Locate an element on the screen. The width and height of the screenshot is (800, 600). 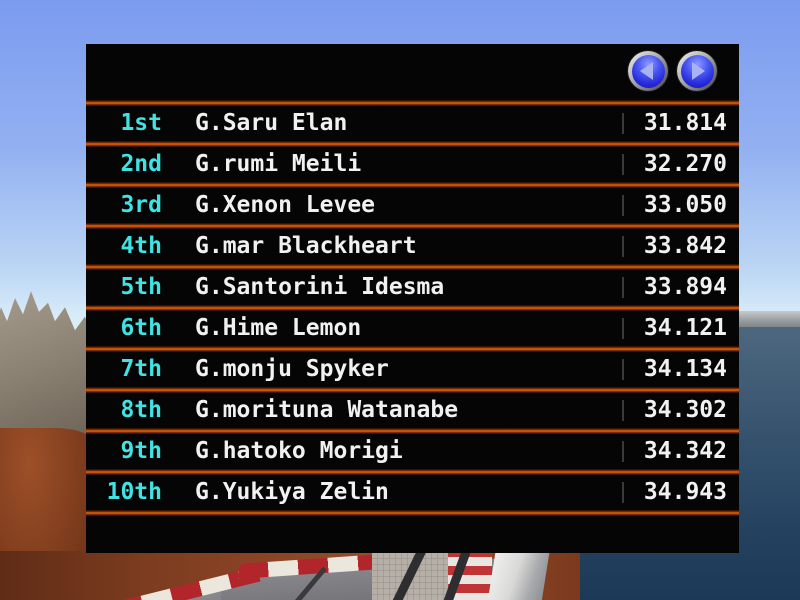
panel-header is located at coordinates (412, 72).